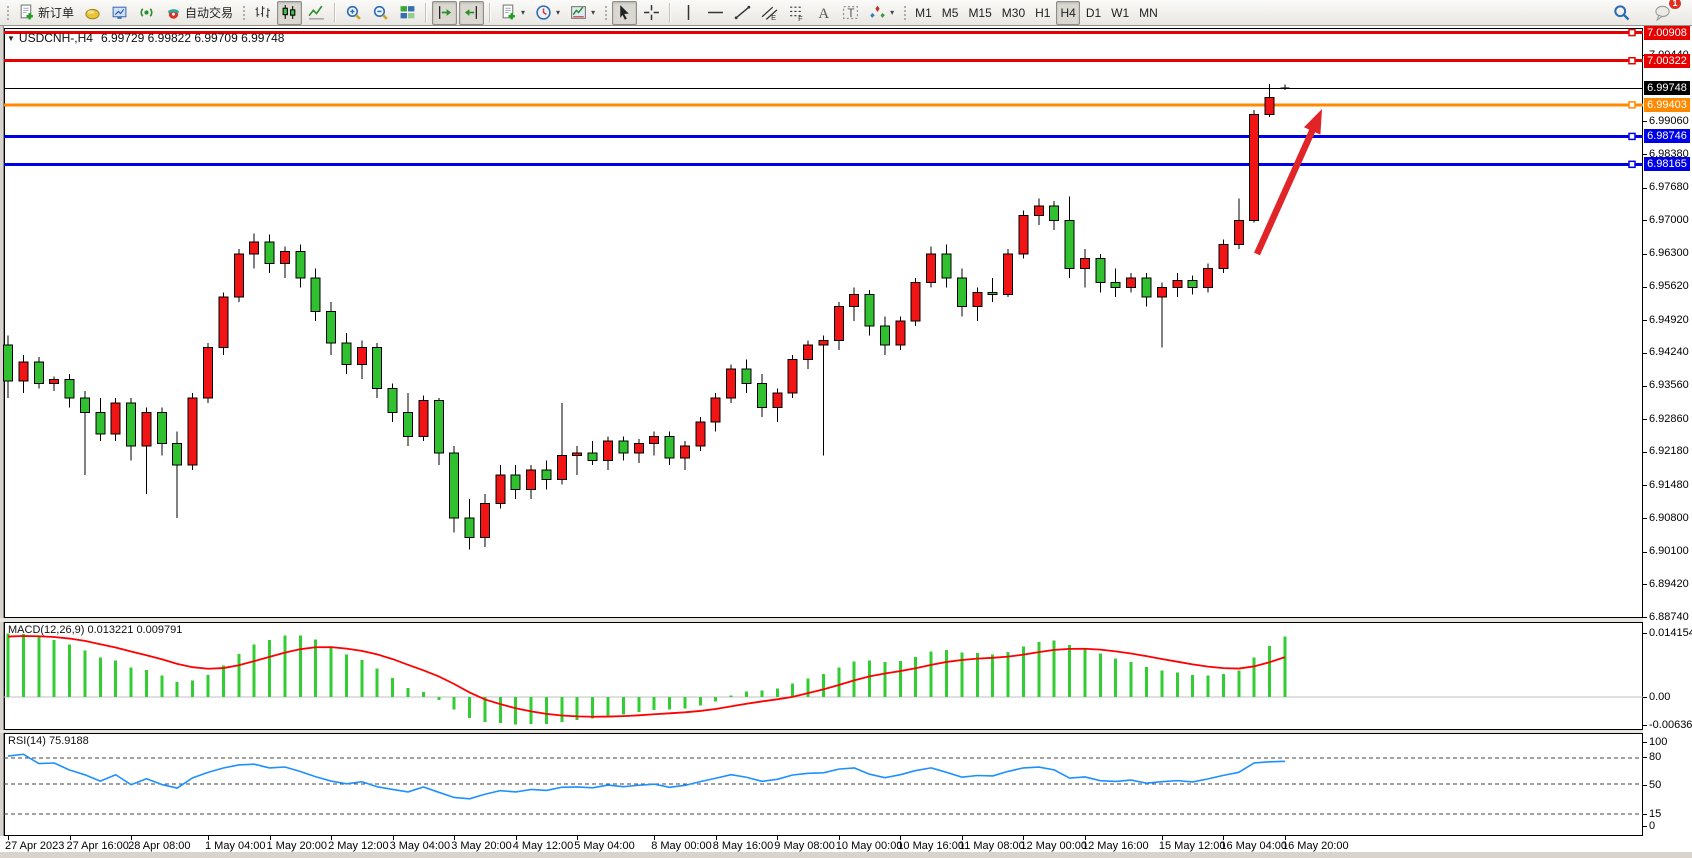 The width and height of the screenshot is (1692, 858). I want to click on vertical-line-icon, so click(688, 12).